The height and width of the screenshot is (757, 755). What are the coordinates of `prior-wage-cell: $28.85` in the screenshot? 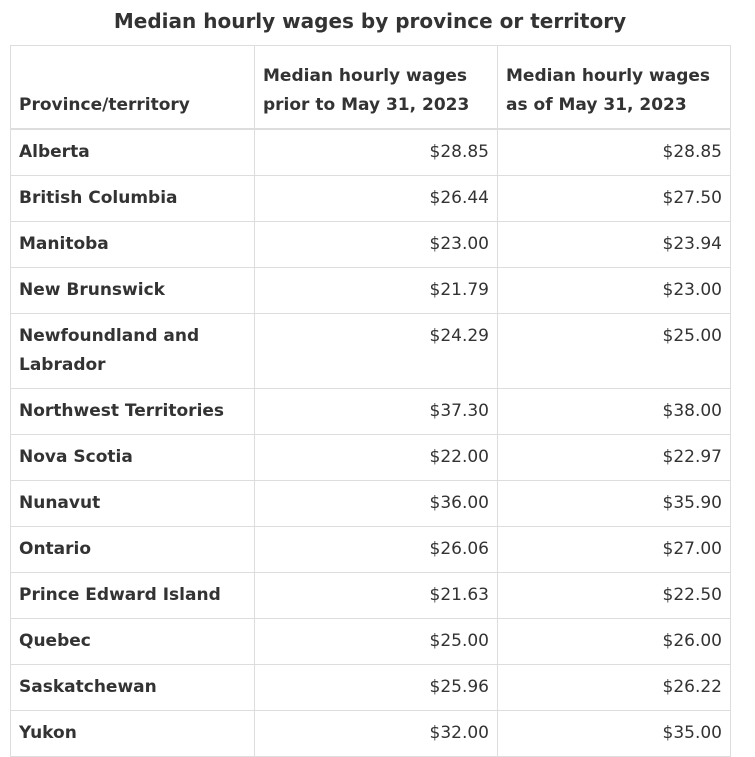 It's located at (376, 152).